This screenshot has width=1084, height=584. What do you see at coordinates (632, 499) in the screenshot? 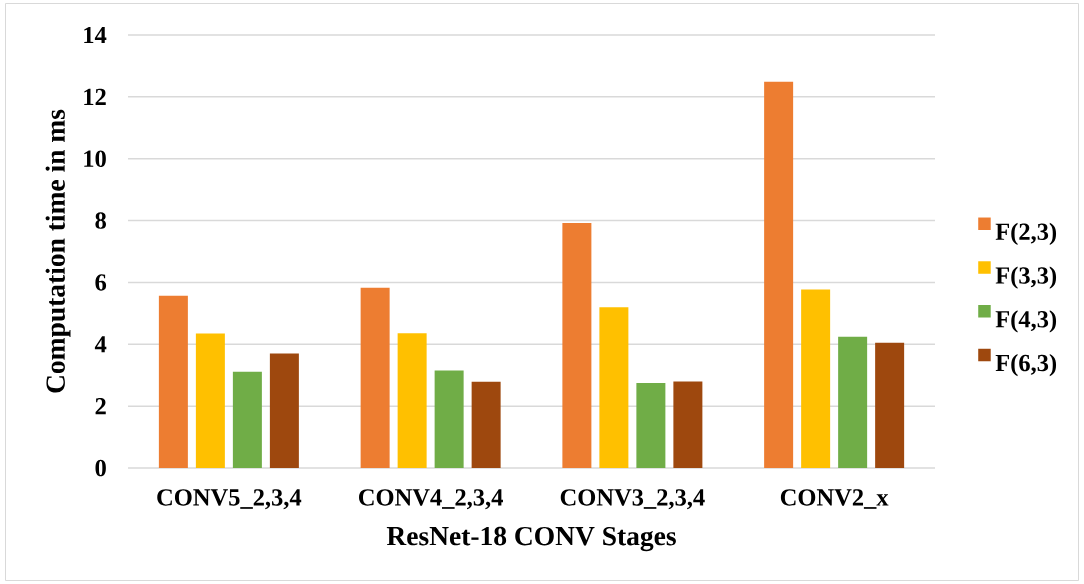
I see `x-tick-label: CONV3_2,3,4` at bounding box center [632, 499].